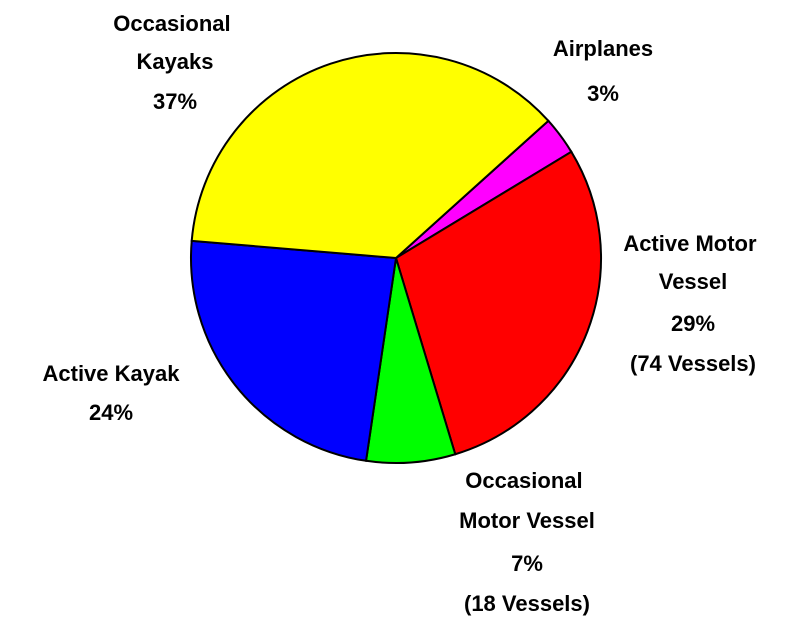  Describe the element at coordinates (692, 262) in the screenshot. I see `slice-label: Active Motor Vessel` at that location.